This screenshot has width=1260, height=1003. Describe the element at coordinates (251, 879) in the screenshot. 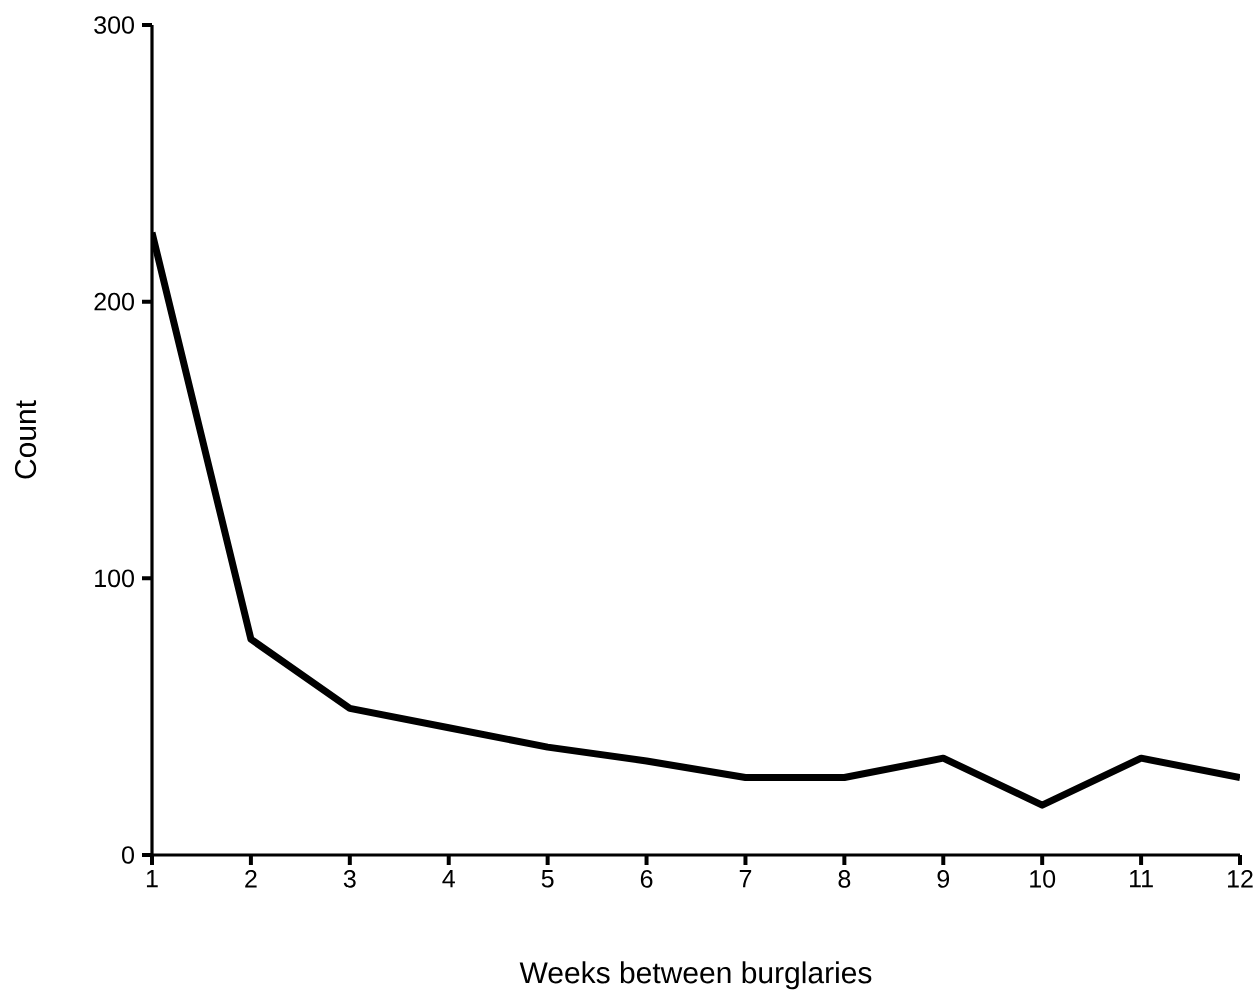

I see `x-tick-label: 2` at that location.